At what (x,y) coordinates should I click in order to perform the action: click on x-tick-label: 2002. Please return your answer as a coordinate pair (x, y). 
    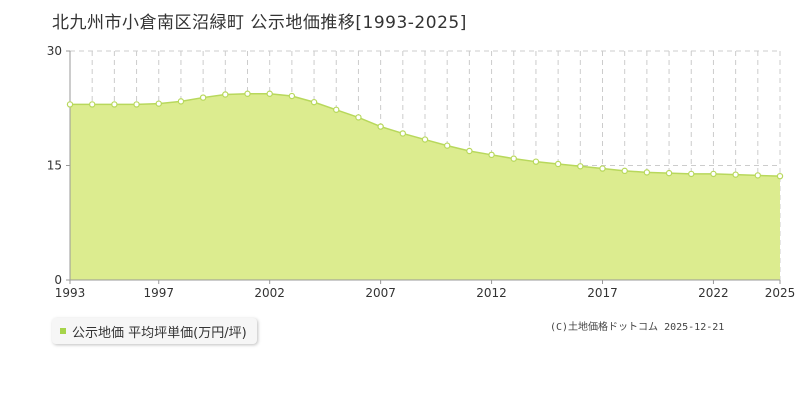
    Looking at the image, I should click on (269, 293).